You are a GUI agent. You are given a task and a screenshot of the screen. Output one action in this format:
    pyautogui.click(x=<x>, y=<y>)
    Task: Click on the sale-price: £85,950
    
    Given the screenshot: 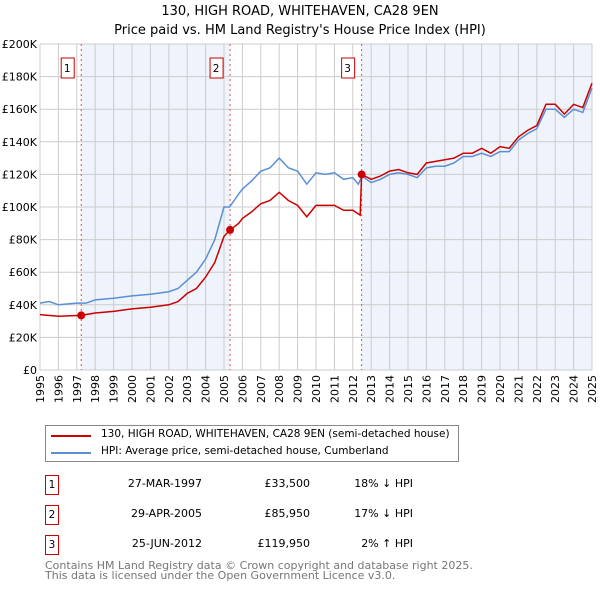 What is the action you would take?
    pyautogui.click(x=287, y=513)
    